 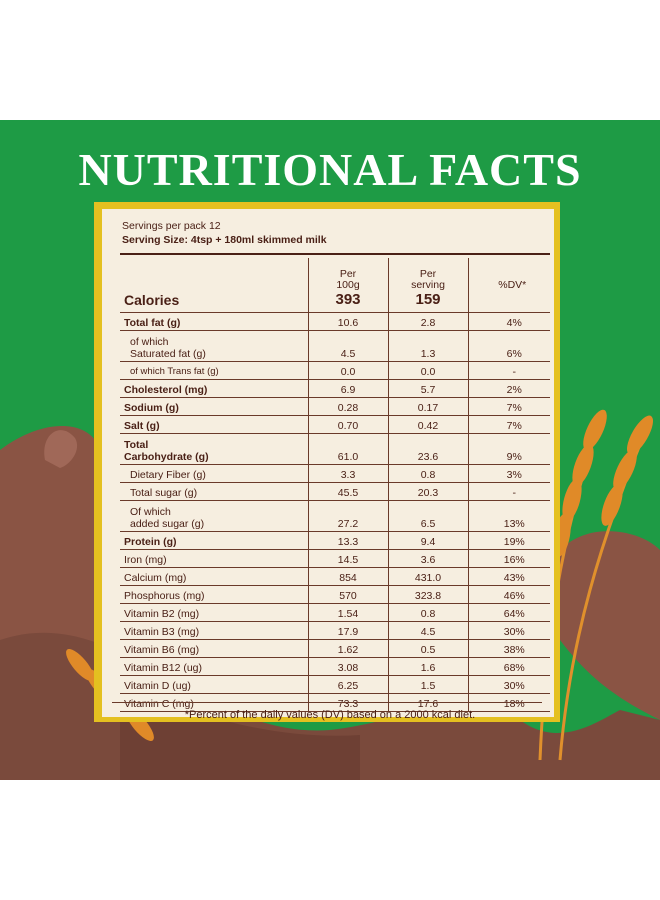 What do you see at coordinates (508, 346) in the screenshot?
I see `row-dv: 6%` at bounding box center [508, 346].